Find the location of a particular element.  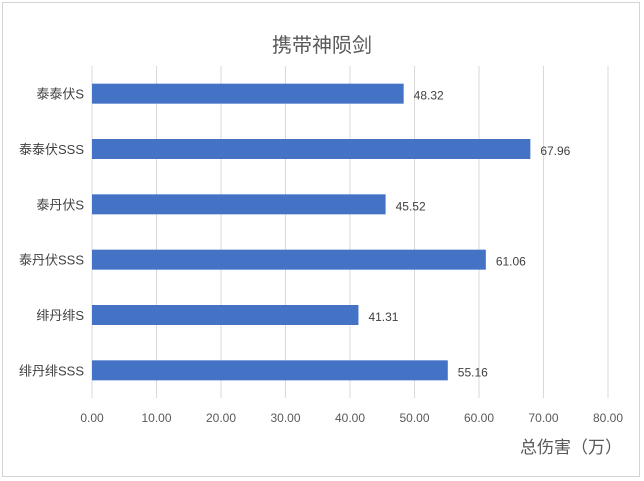

category-labels: 泰泰伏S 泰泰伏SSS 泰丹伏S 泰丹伏SSS 绯丹绯S 绯丹绯SSS is located at coordinates (51, 233).